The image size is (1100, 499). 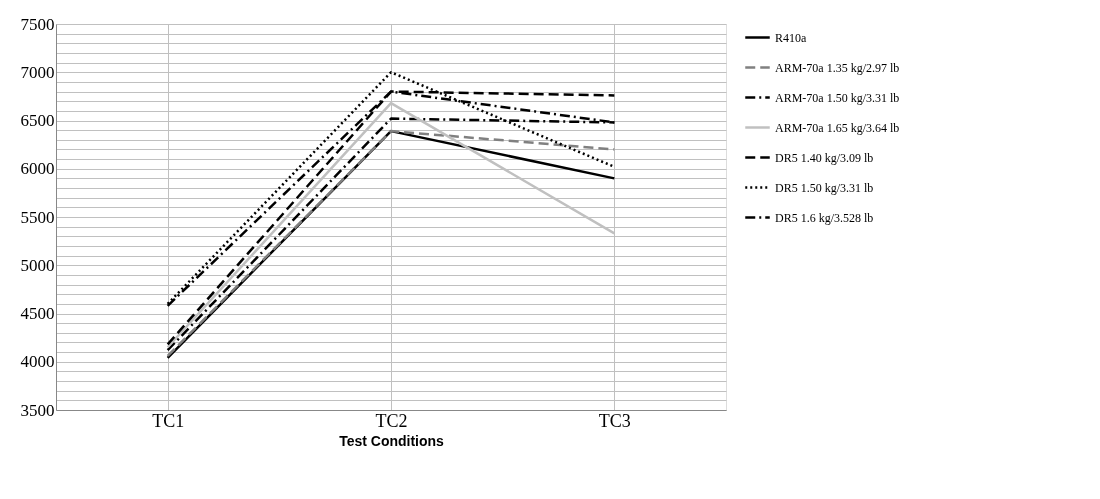 What do you see at coordinates (791, 37) in the screenshot?
I see `legend-label: R410a` at bounding box center [791, 37].